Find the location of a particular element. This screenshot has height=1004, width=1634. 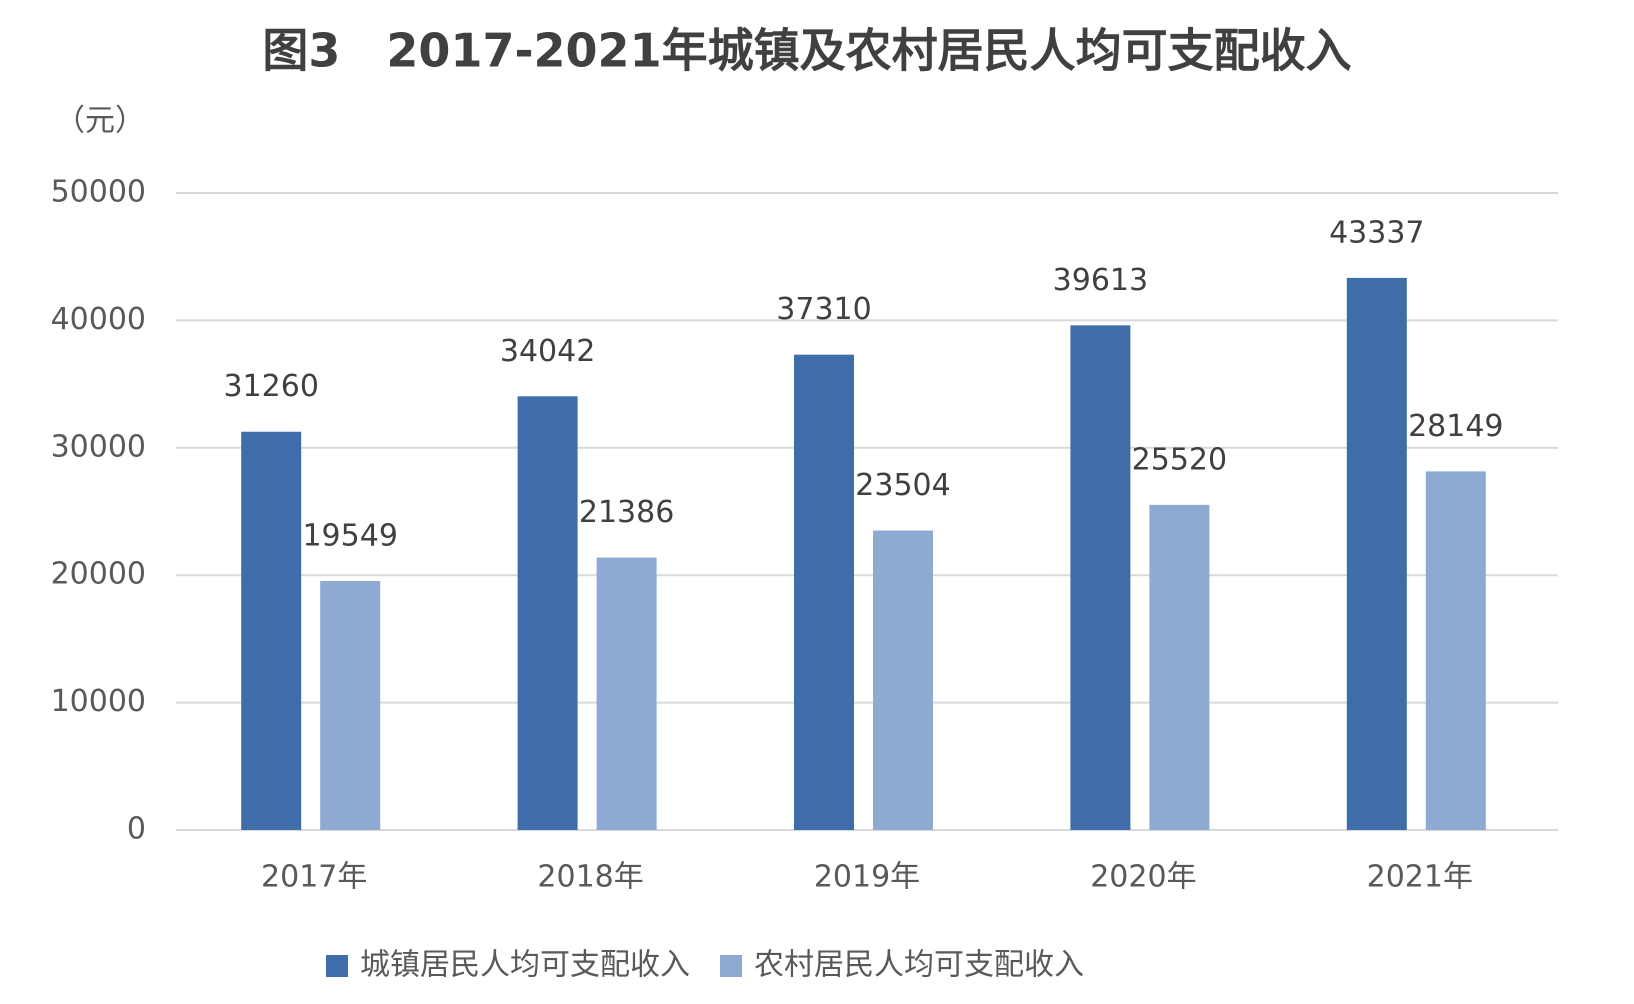

value-label: 28149 is located at coordinates (1455, 426).